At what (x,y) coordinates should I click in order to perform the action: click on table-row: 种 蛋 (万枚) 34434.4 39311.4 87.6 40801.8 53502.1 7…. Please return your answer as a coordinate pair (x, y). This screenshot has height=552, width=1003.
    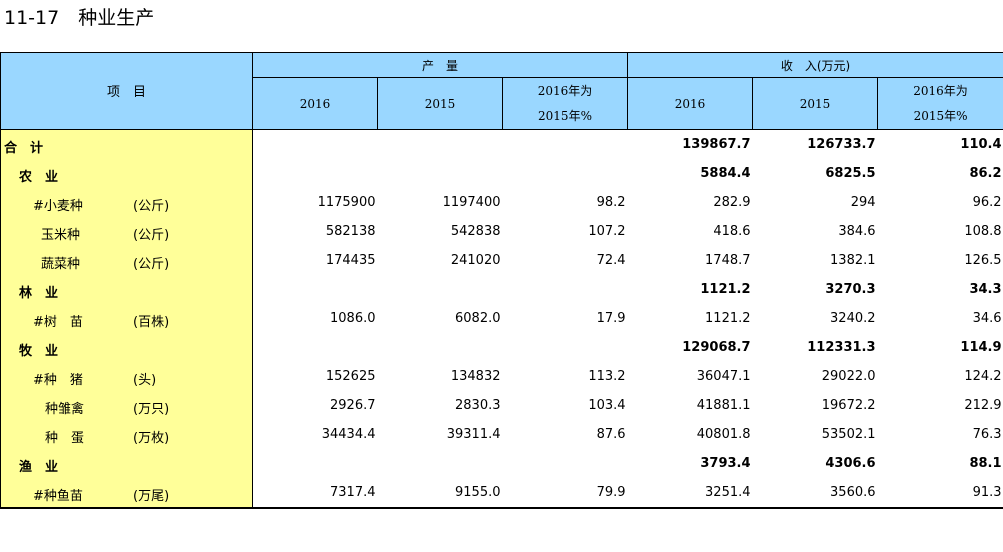
    Looking at the image, I should click on (501, 434).